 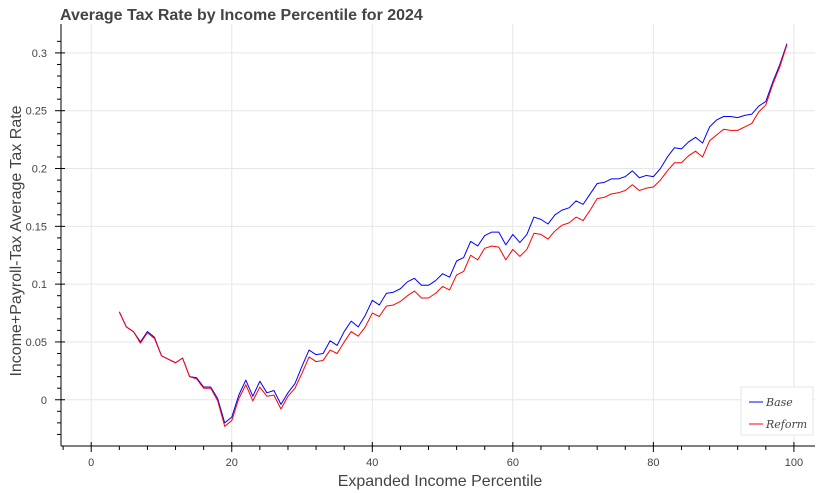 I want to click on y-tick-label: 0.05, so click(x=36, y=343).